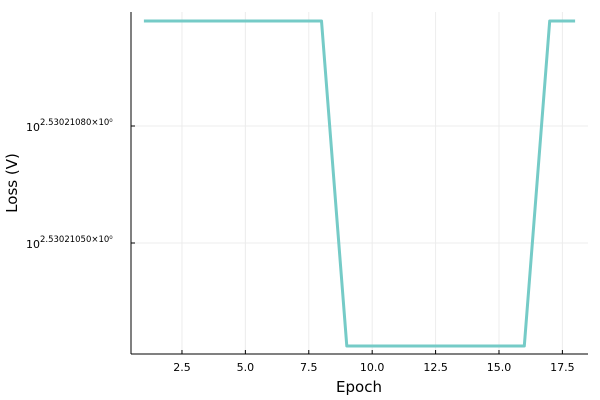  I want to click on x-tick-label: 7.5, so click(309, 367).